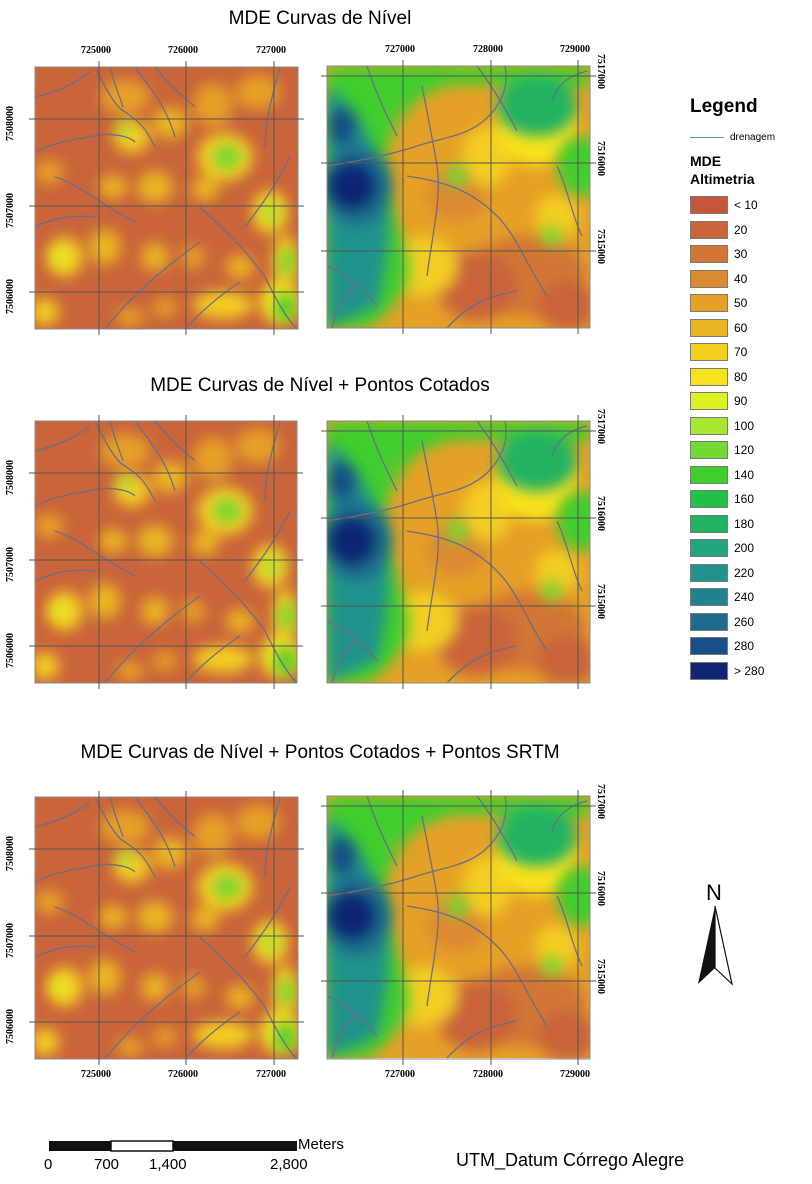 The image size is (812, 1184). I want to click on legend-class-label: 120, so click(744, 450).